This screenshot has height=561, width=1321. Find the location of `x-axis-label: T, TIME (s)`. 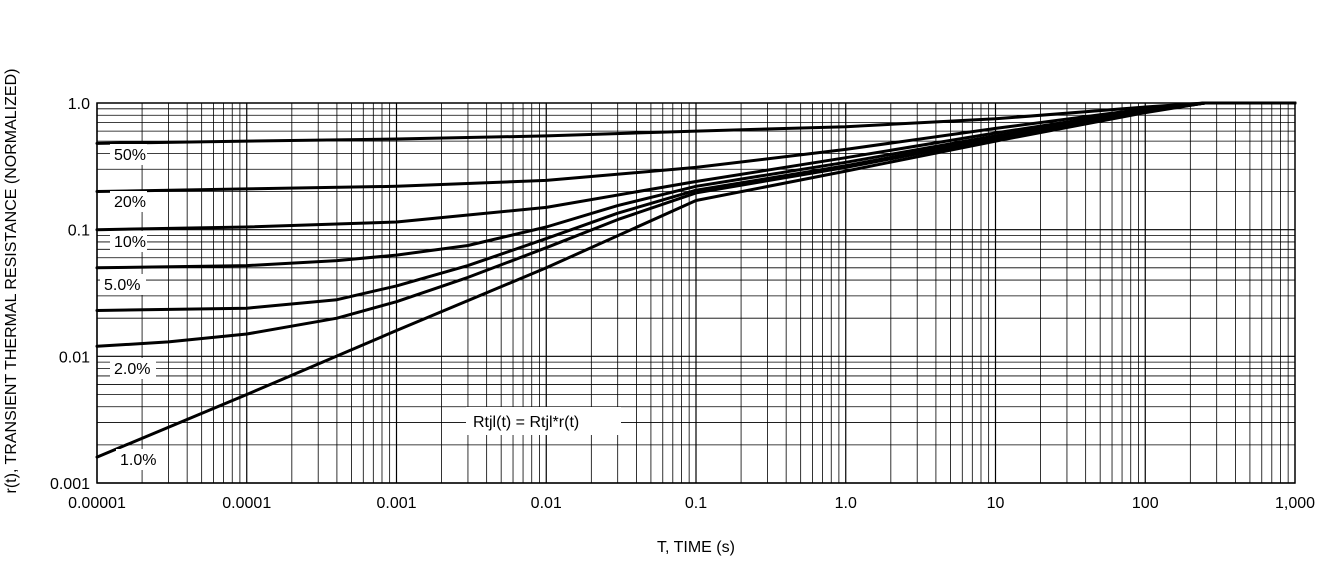

x-axis-label: T, TIME (s) is located at coordinates (696, 547).